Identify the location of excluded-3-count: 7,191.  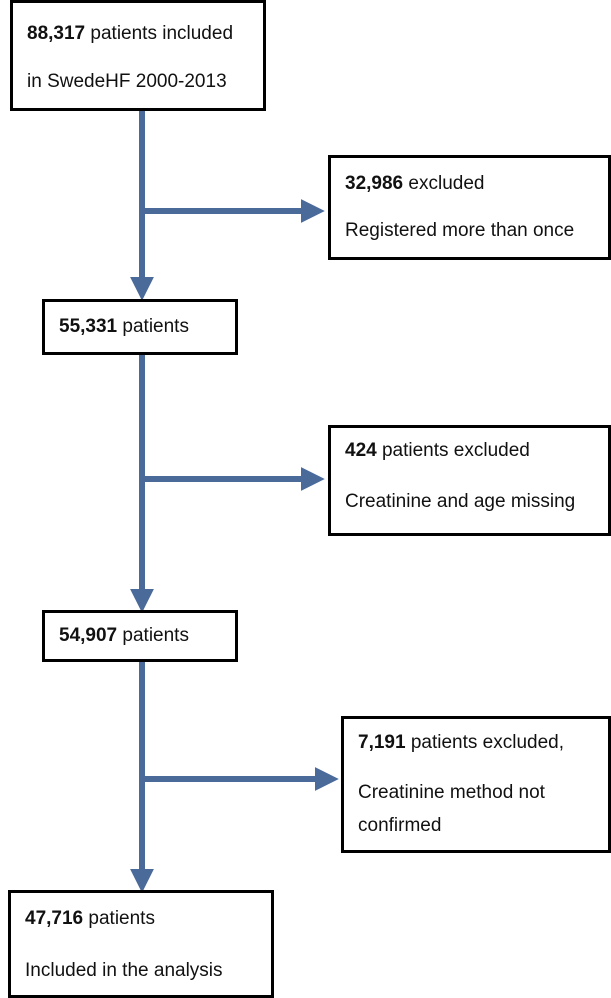
(382, 742).